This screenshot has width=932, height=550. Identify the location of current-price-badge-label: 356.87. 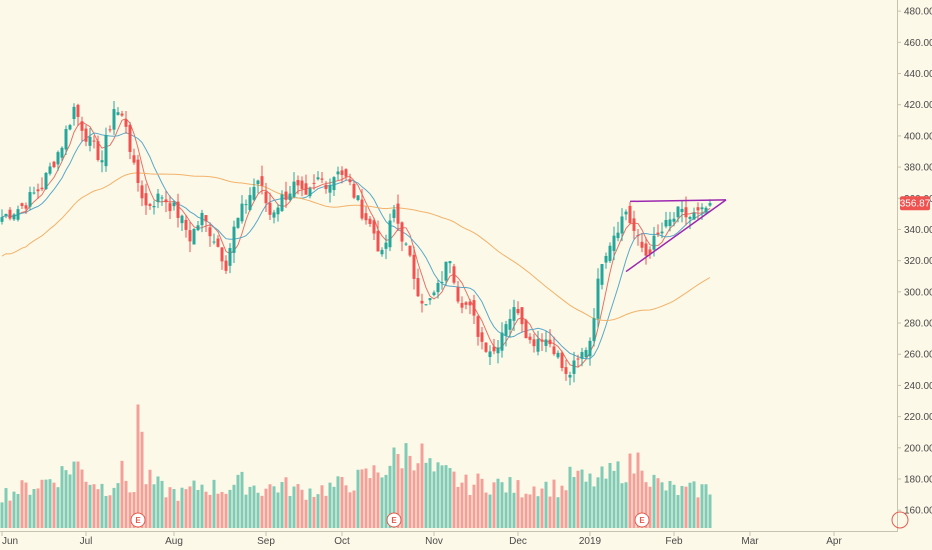
(915, 204).